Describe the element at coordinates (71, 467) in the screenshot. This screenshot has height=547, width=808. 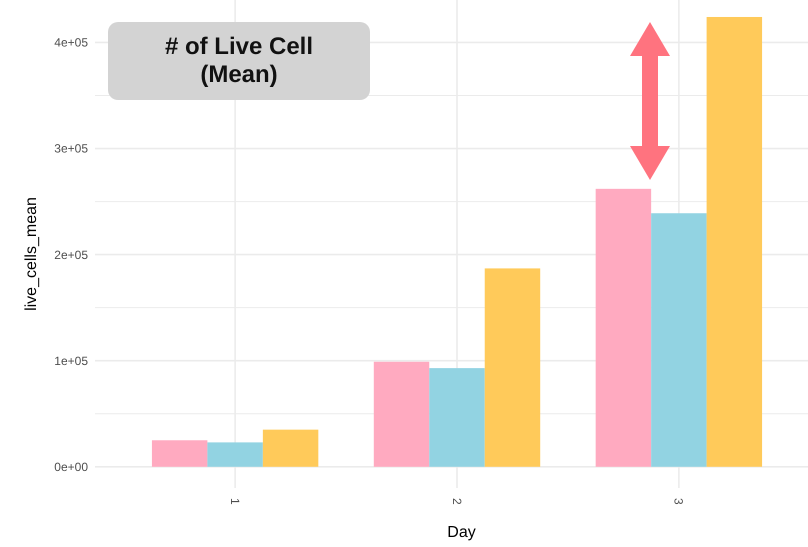
I see `y-tick-label: 0e+00` at that location.